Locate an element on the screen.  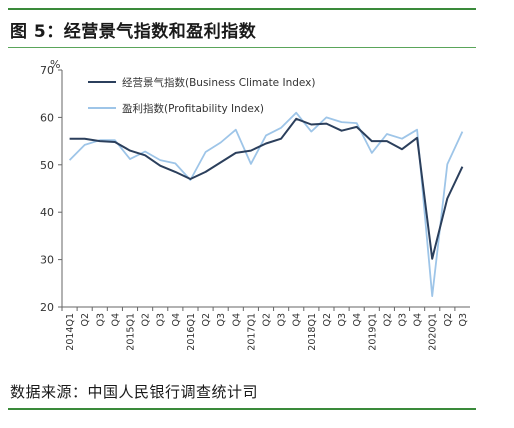
y-tick-label: 60 is located at coordinates (47, 117).